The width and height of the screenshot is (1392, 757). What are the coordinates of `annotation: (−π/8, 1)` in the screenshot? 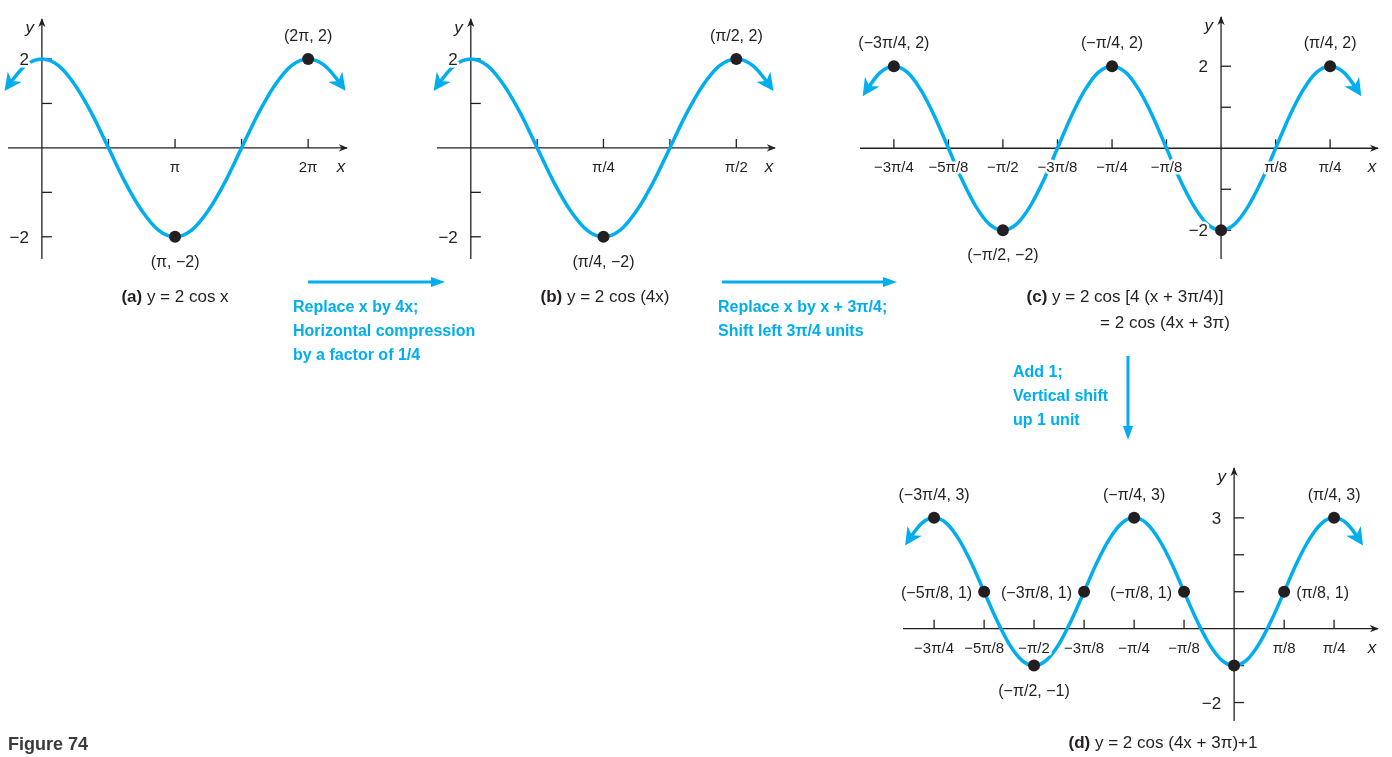 It's located at (1141, 592).